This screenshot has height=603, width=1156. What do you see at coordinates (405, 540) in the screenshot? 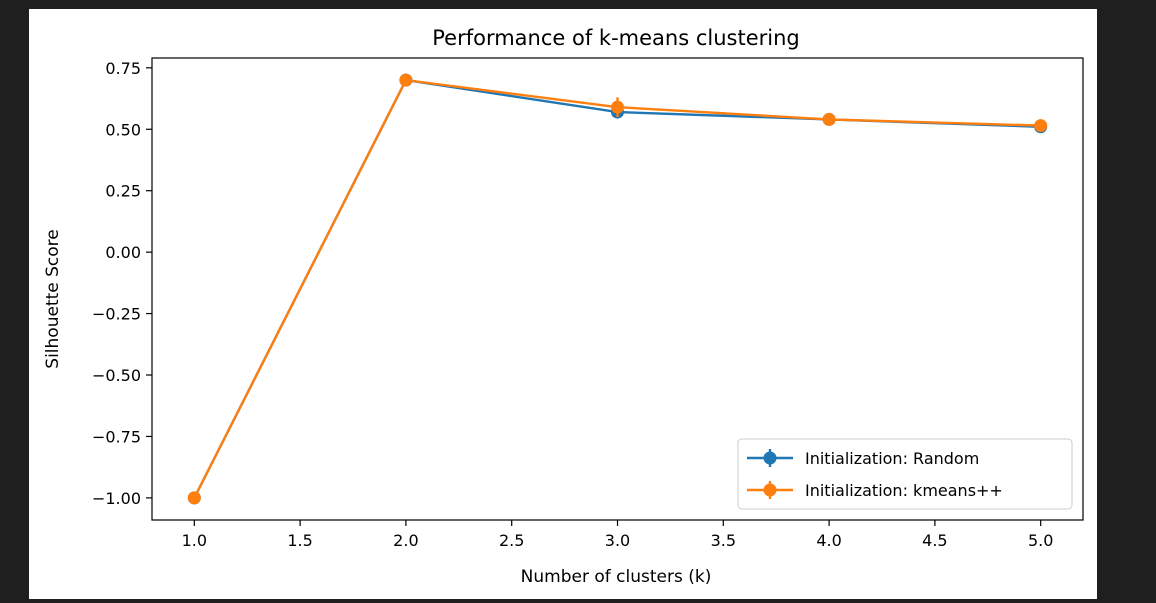
I see `x-tick-label: 2.0` at bounding box center [405, 540].